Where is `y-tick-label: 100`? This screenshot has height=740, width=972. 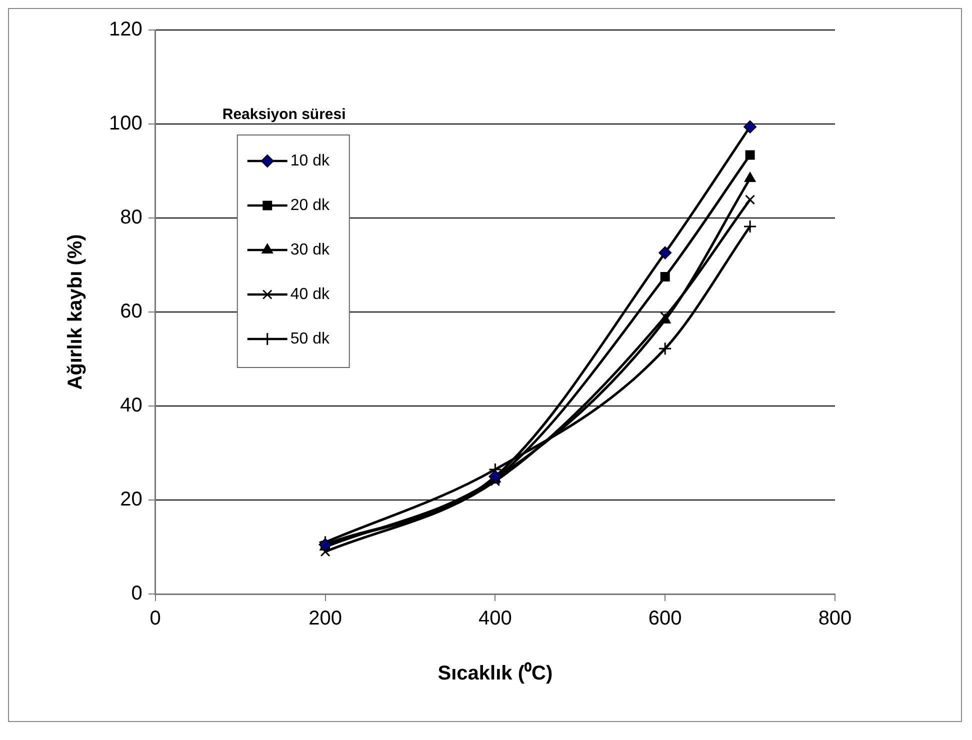
y-tick-label: 100 is located at coordinates (125, 123).